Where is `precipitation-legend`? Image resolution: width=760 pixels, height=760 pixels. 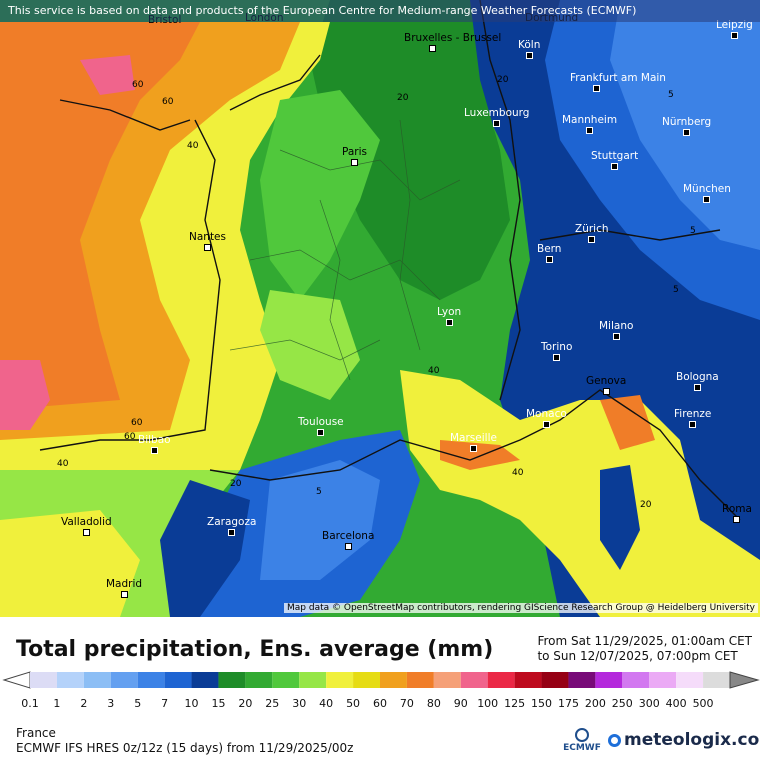
precipitation-legend is located at coordinates (381, 680).